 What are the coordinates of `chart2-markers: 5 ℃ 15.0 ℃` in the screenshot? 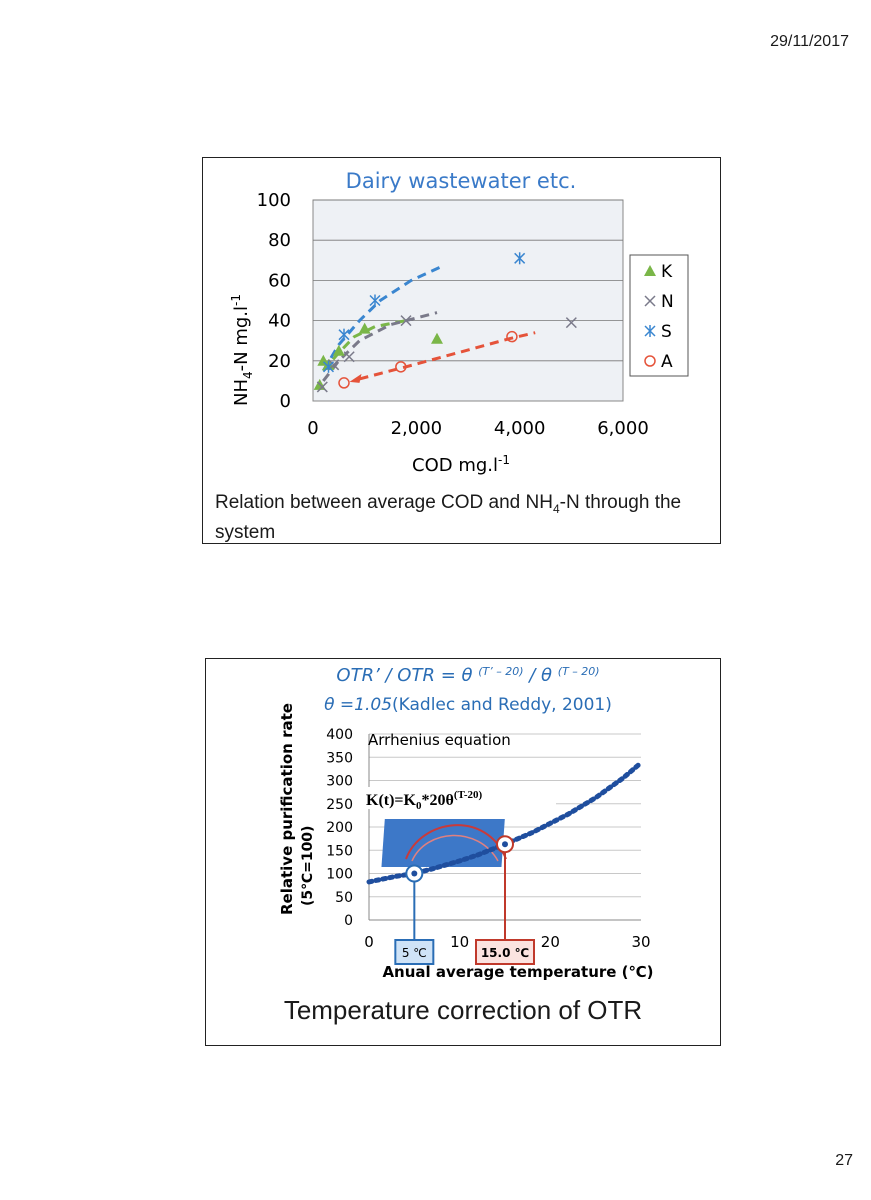 It's located at (464, 900).